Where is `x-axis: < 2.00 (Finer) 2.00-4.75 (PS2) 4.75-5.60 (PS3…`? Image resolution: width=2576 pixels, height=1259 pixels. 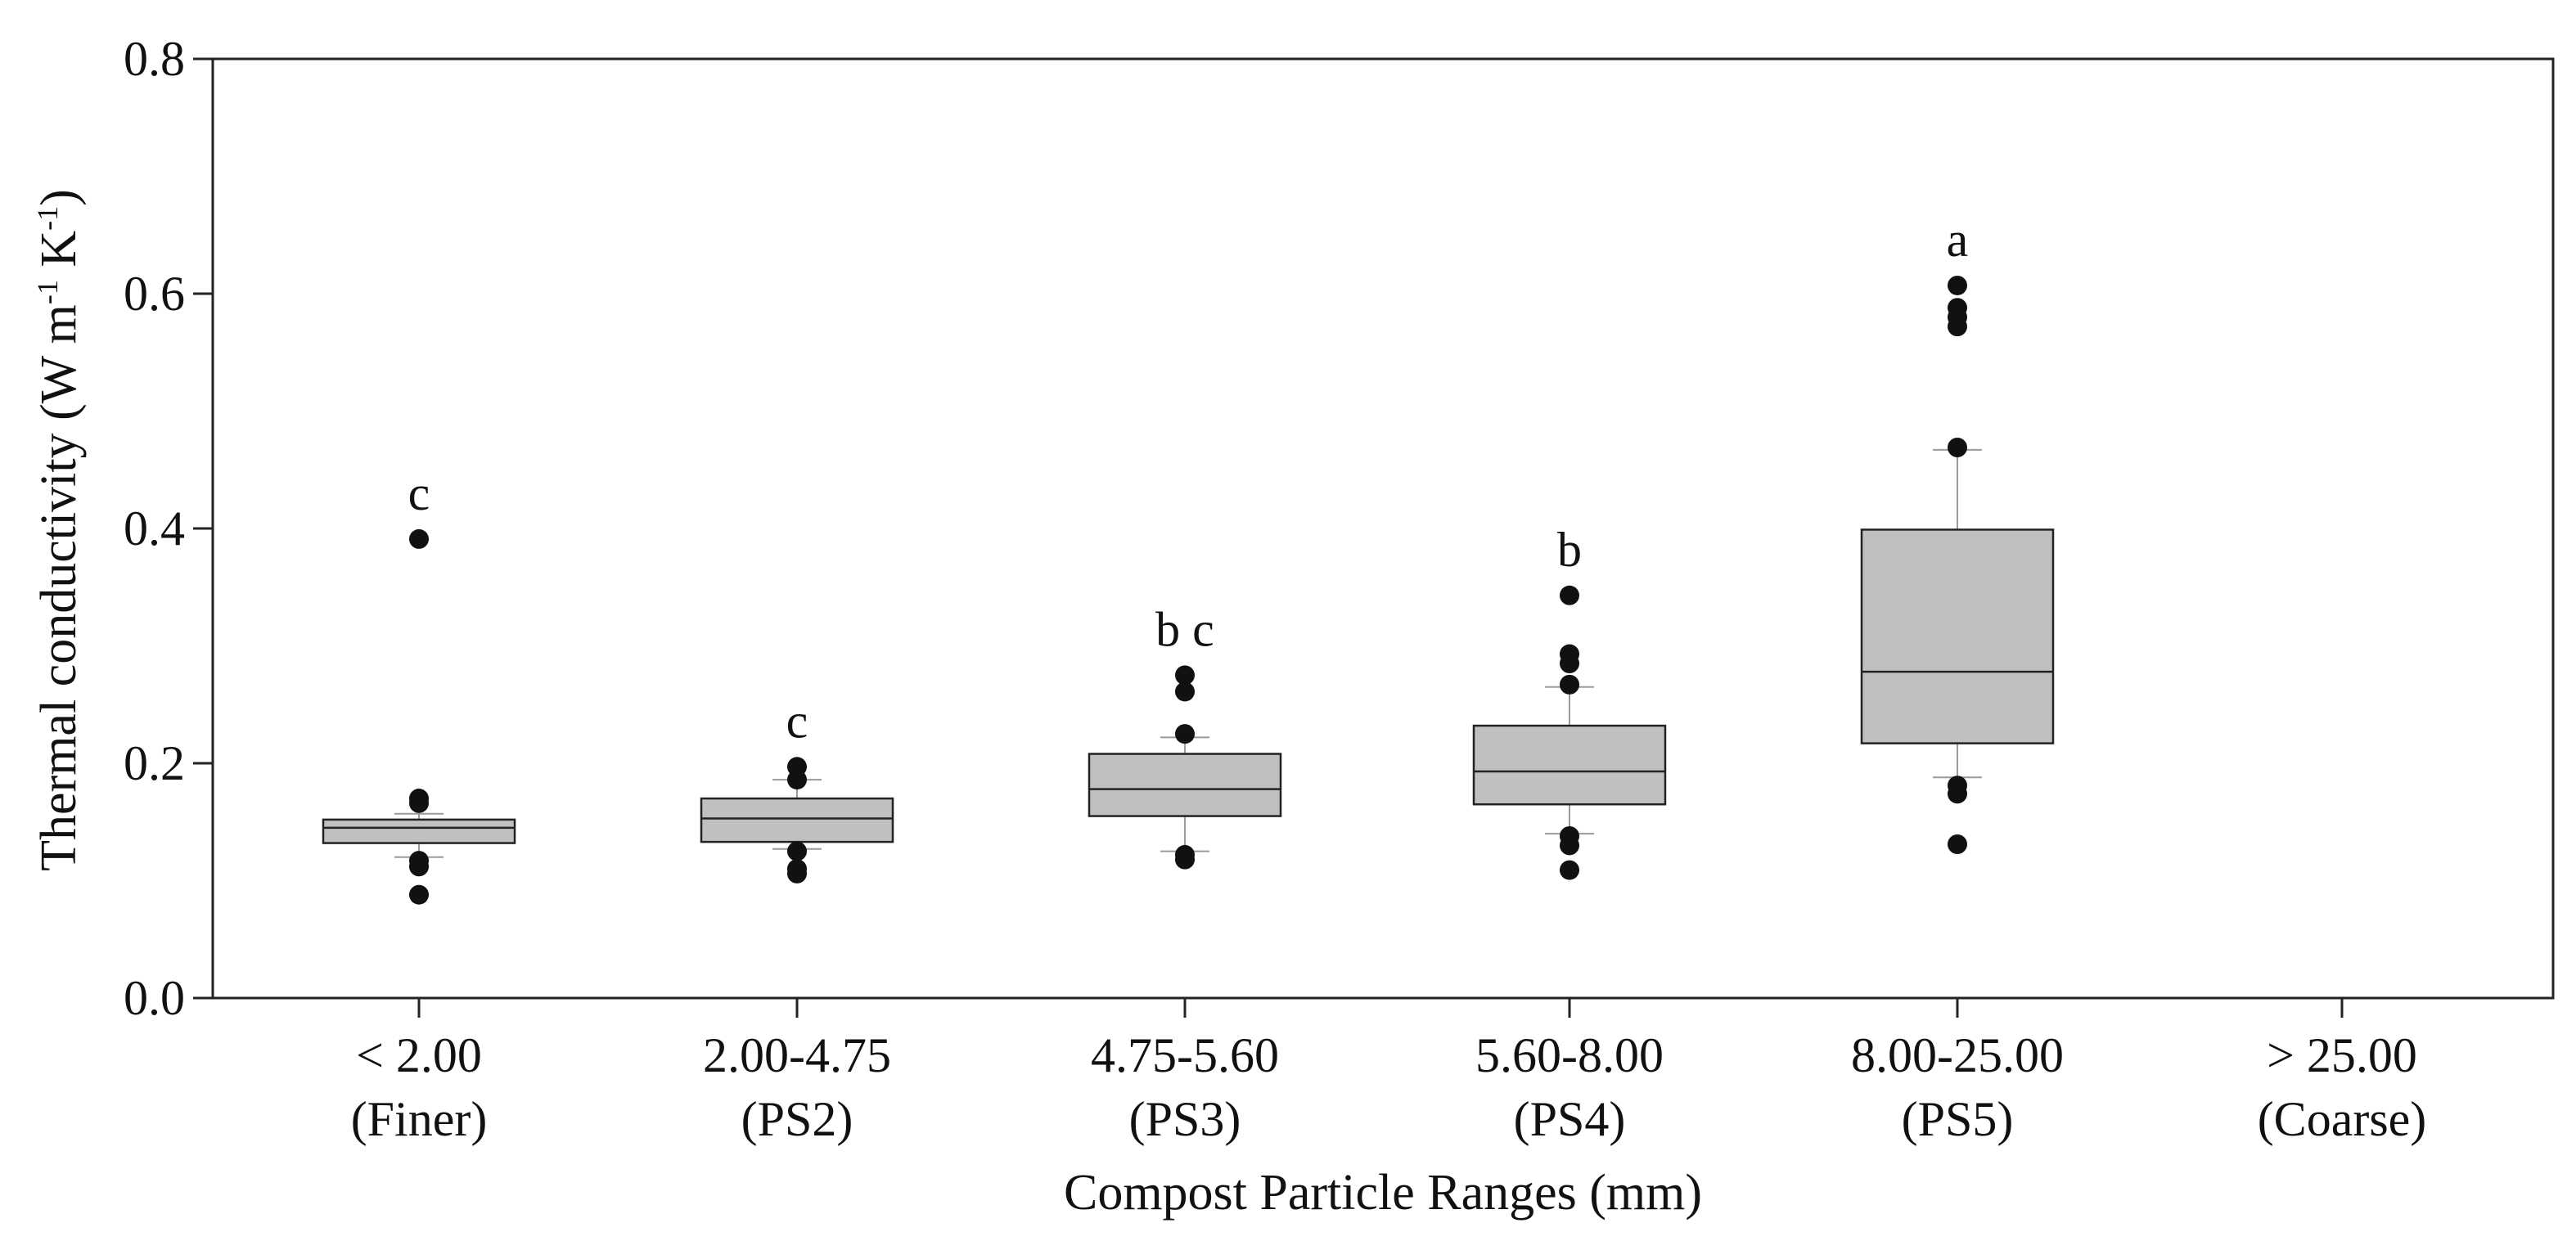
x-axis: < 2.00 (Finer) 2.00-4.75 (PS2) 4.75-5.60 (PS3… is located at coordinates (1389, 1072).